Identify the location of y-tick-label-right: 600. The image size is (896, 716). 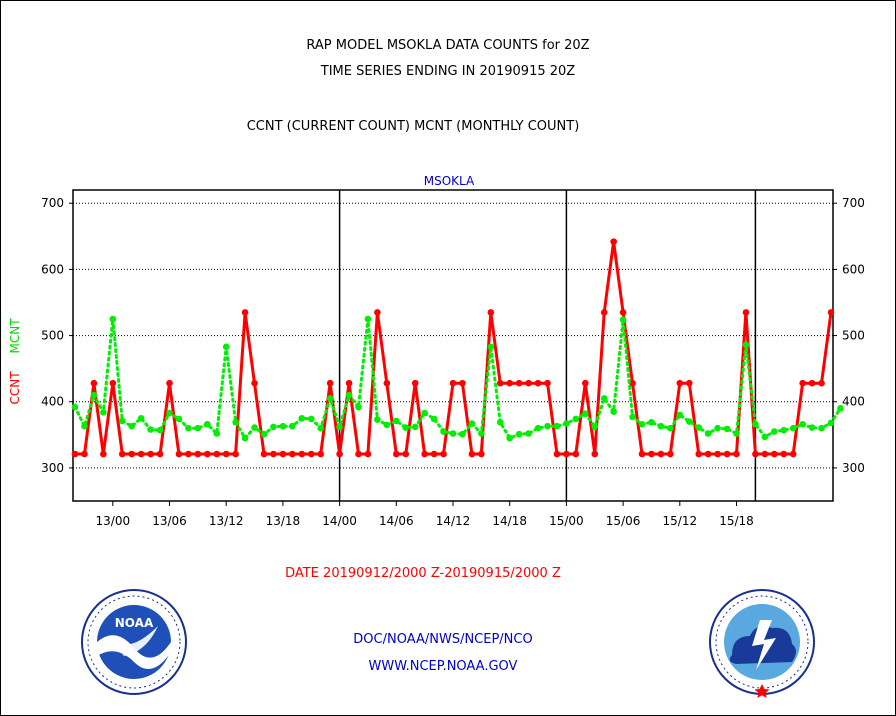
(853, 269).